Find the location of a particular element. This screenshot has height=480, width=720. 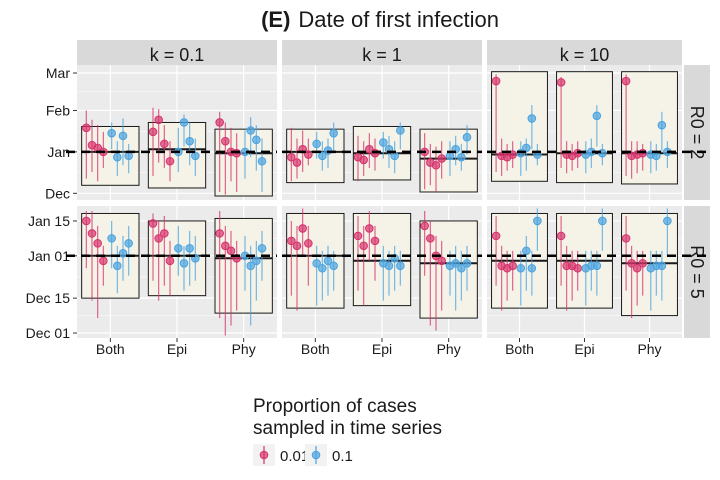

col-strip is located at coordinates (584, 52).